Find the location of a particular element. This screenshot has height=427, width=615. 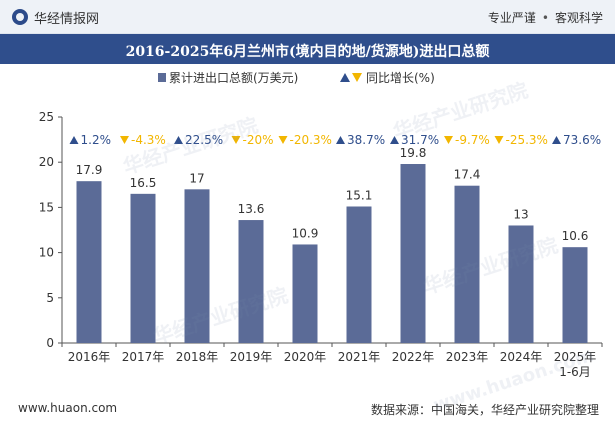

brand-logo-icon is located at coordinates (20, 17).